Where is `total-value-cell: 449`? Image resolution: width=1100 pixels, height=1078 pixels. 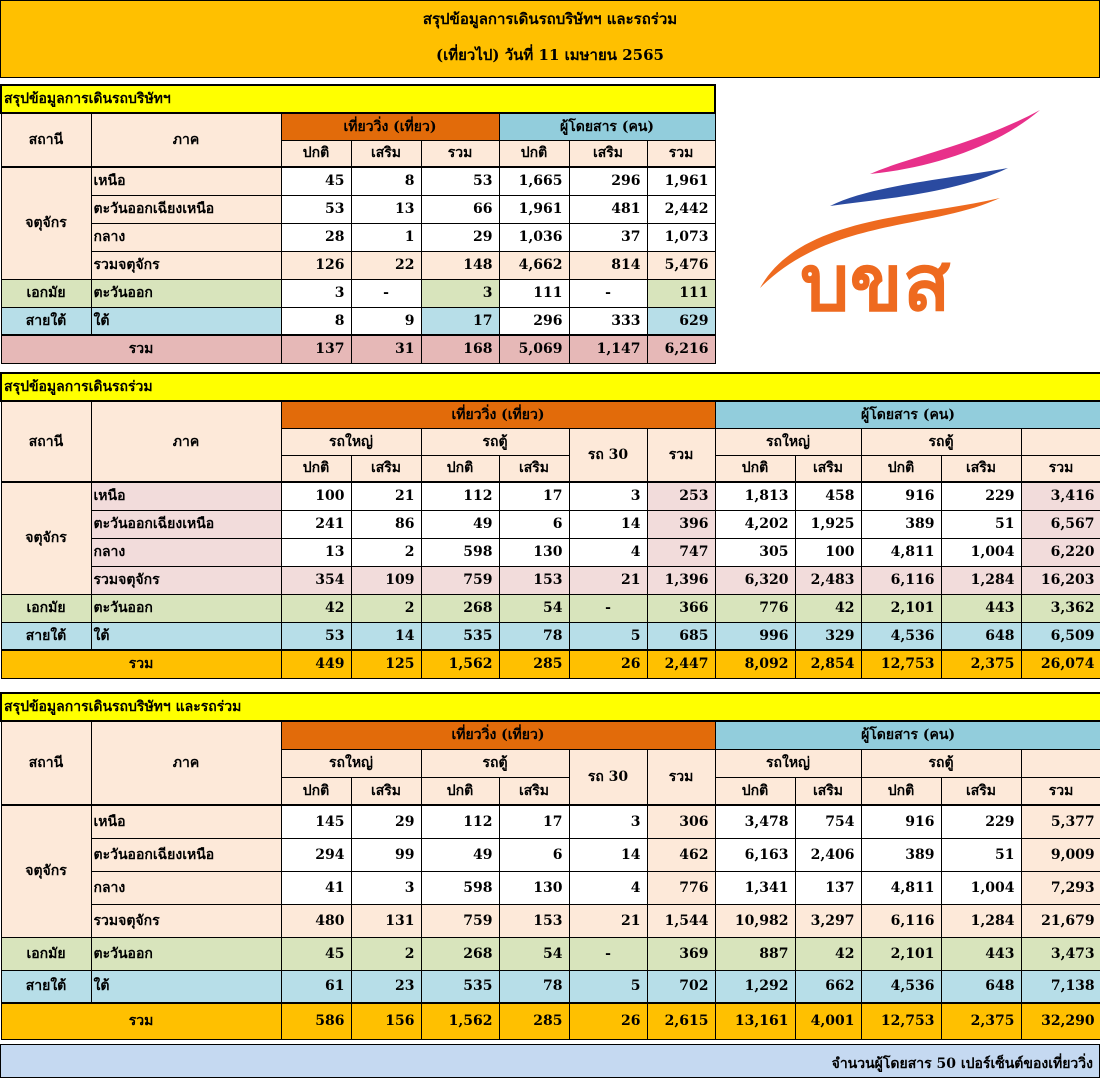 total-value-cell: 449 is located at coordinates (316, 664).